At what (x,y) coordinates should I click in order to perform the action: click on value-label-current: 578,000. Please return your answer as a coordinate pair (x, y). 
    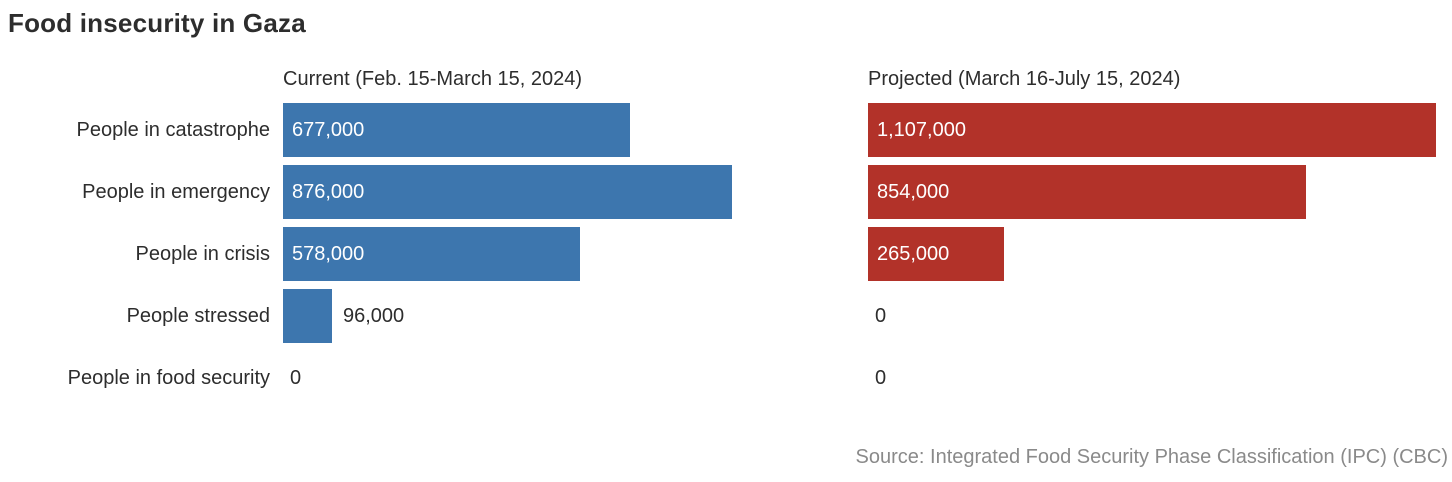
    Looking at the image, I should click on (328, 254).